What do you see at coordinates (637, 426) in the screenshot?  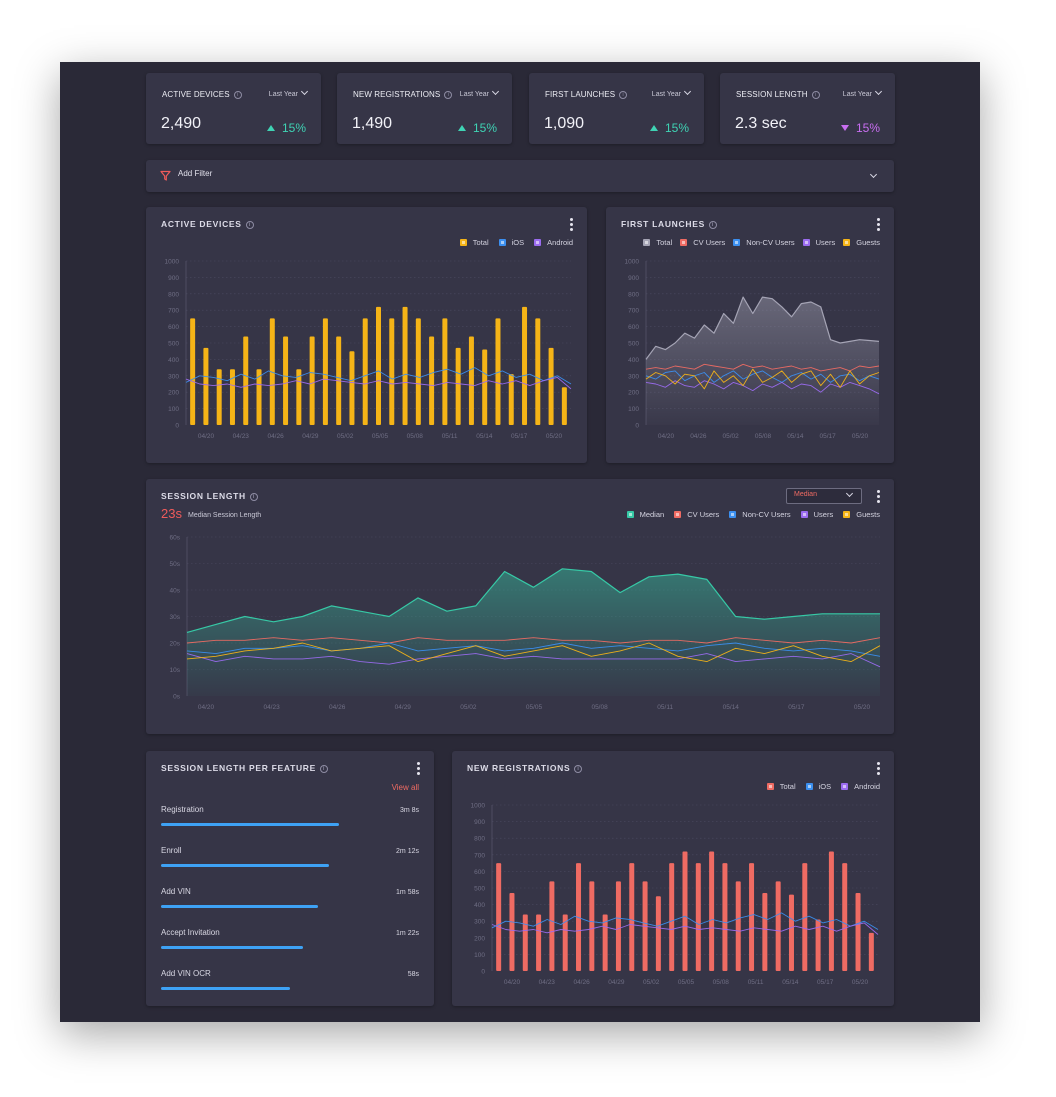 I see `y-tick-label: 0` at bounding box center [637, 426].